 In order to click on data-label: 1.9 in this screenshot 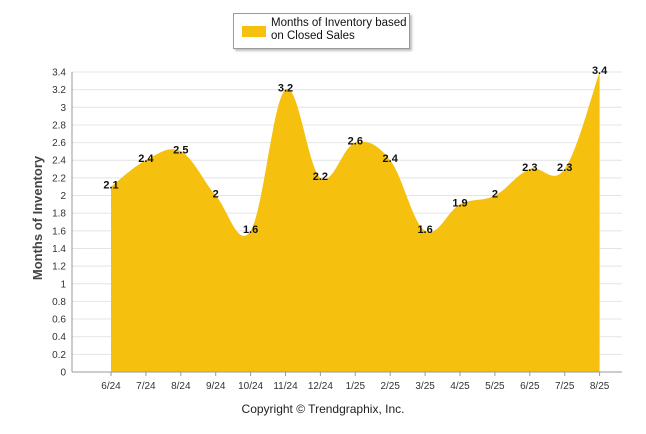, I will do `click(459, 203)`.